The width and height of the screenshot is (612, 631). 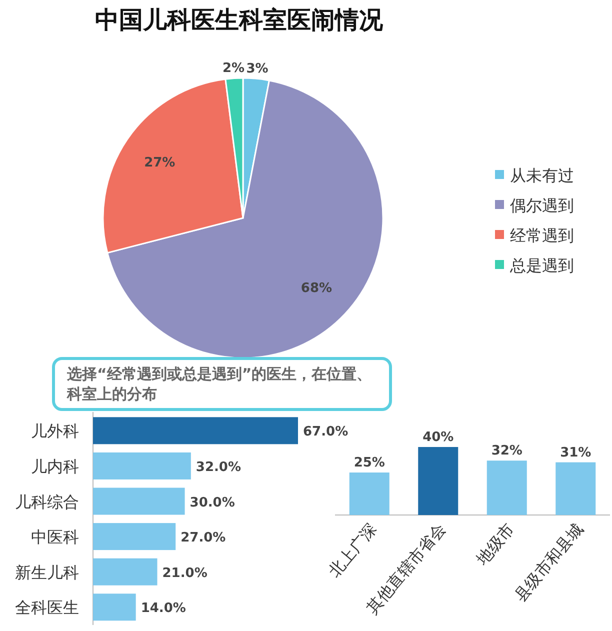 I want to click on y-tick-label: 新生儿科, so click(x=47, y=572).